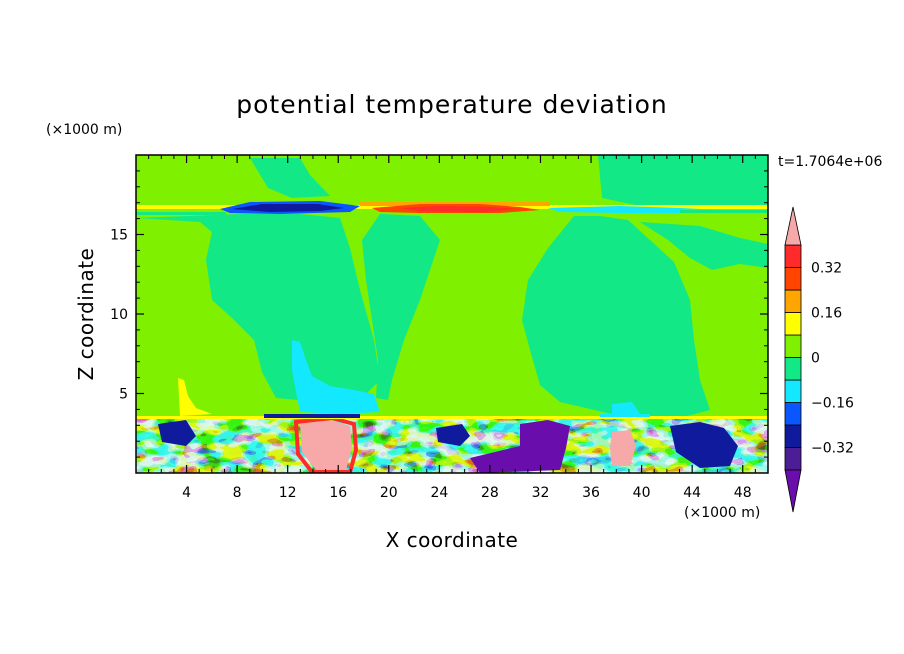 This screenshot has width=904, height=654. What do you see at coordinates (288, 208) in the screenshot?
I see `upper-band-navy` at bounding box center [288, 208].